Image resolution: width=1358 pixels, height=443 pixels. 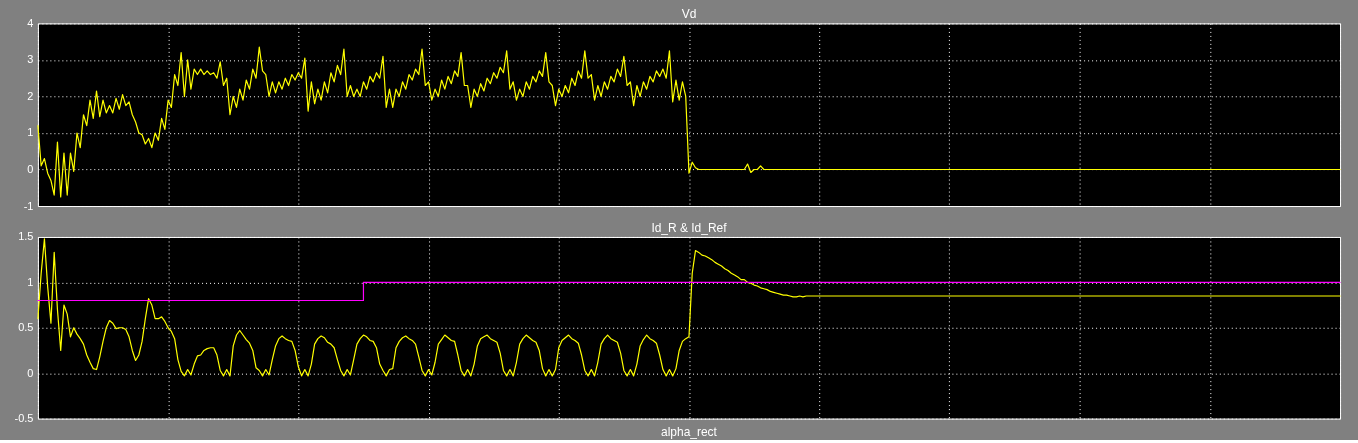 I want to click on y-tick-label: 3, so click(x=30, y=59).